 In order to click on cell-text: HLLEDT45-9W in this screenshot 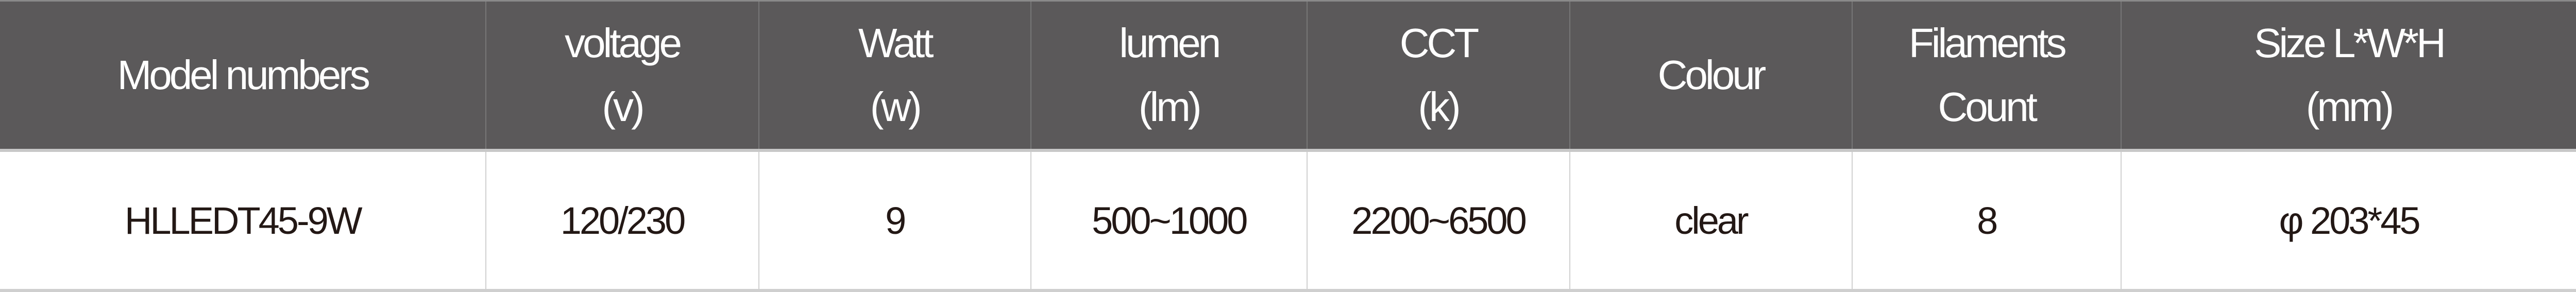, I will do `click(244, 220)`.